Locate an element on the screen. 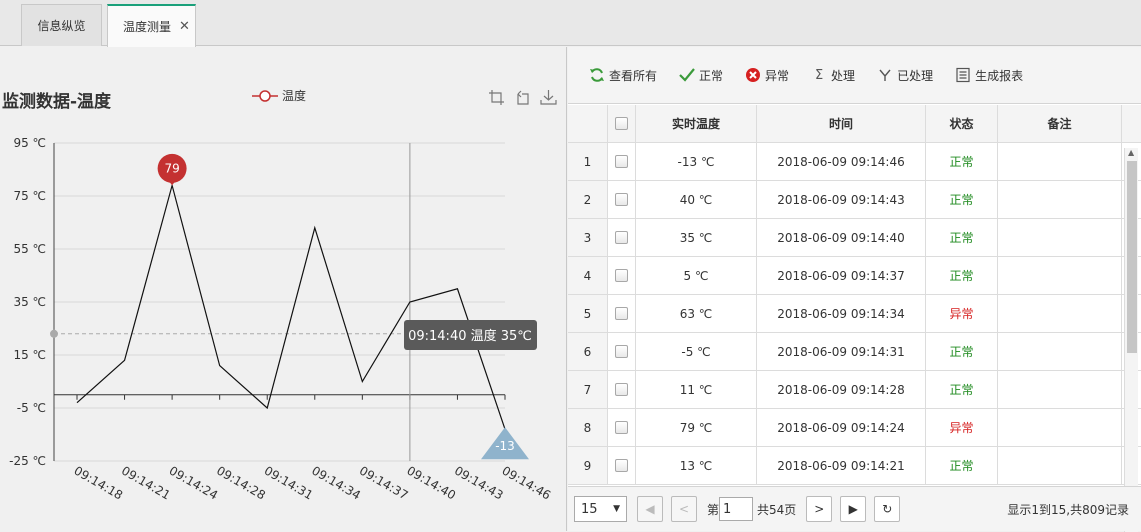 The height and width of the screenshot is (532, 1141). tab-overview: 信息纵览 is located at coordinates (61, 25).